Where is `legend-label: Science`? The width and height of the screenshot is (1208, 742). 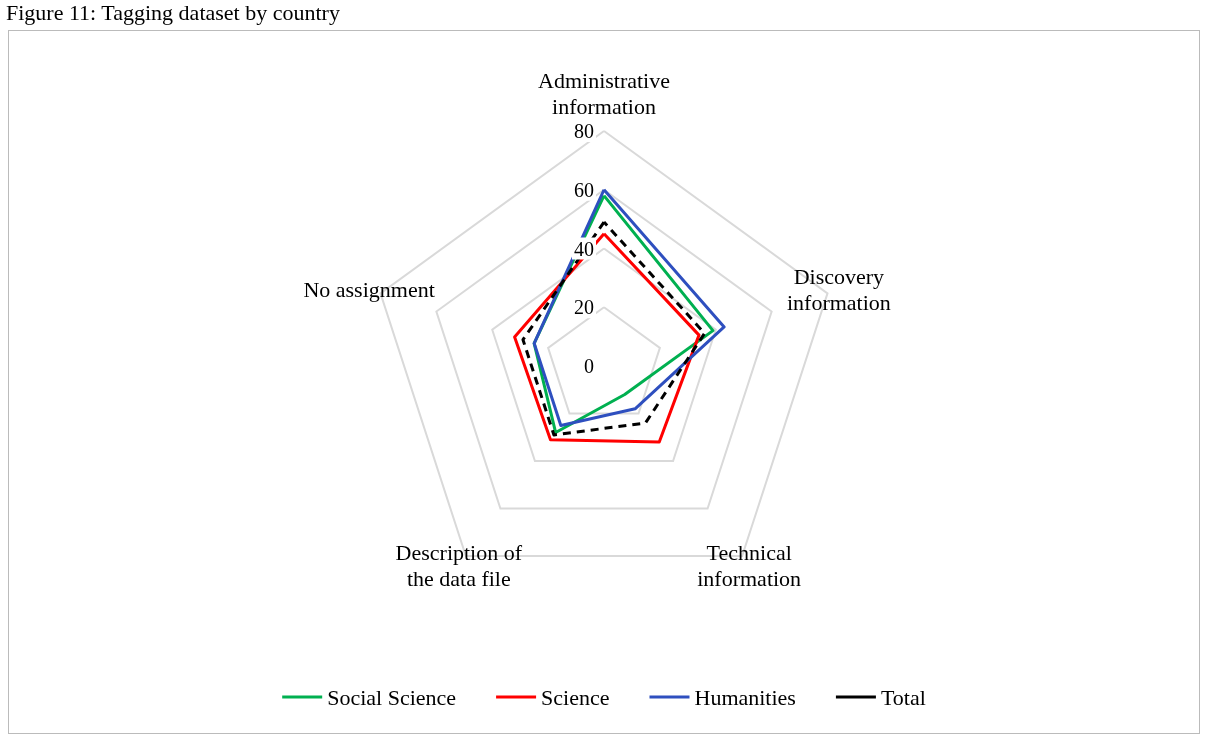 legend-label: Science is located at coordinates (575, 697).